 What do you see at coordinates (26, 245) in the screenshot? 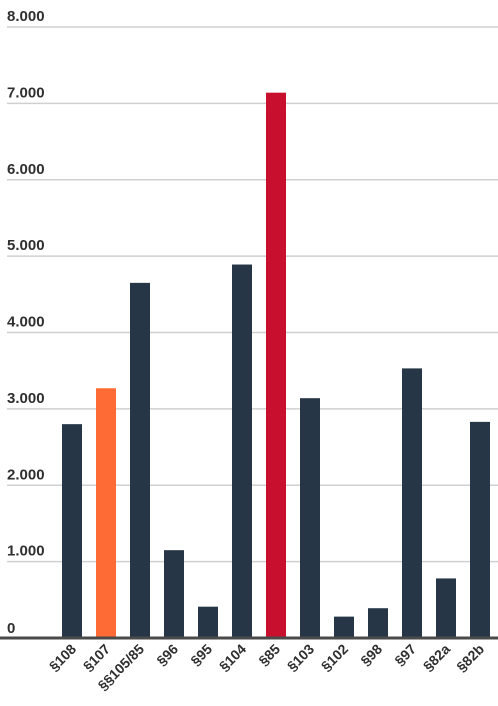
I see `y-tick-label: 5.000` at bounding box center [26, 245].